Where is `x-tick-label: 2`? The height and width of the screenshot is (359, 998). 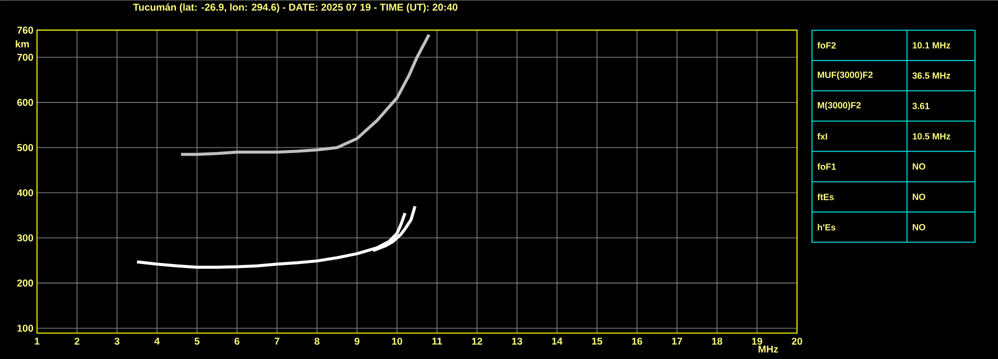
x-tick-label: 2 is located at coordinates (77, 341).